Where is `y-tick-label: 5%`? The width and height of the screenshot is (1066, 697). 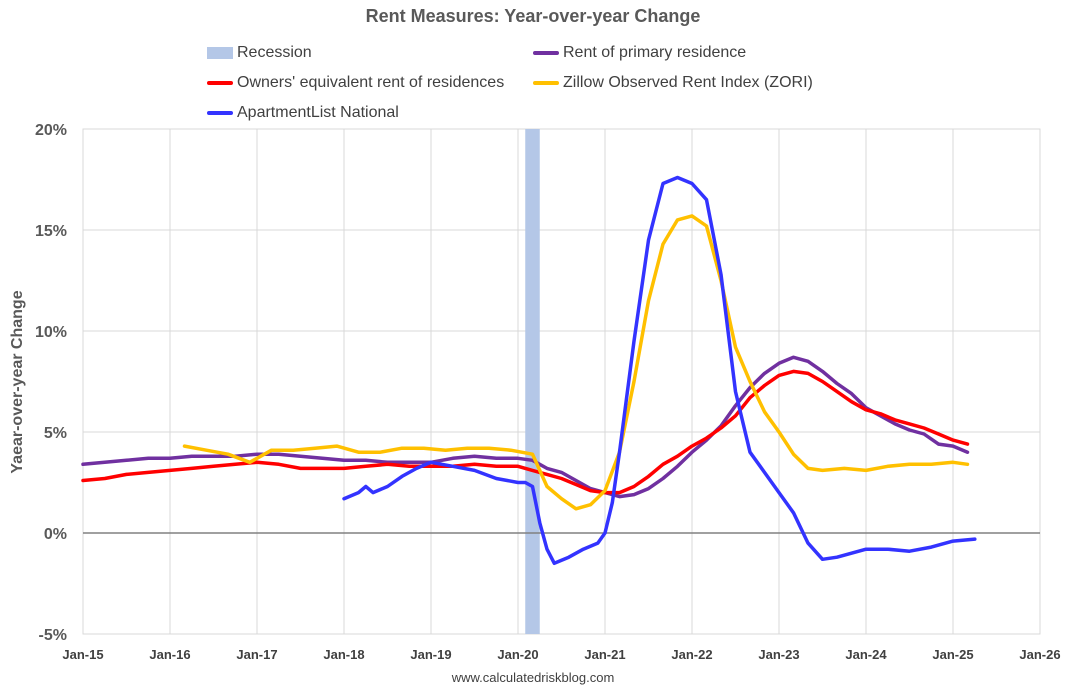 y-tick-label: 5% is located at coordinates (55, 433).